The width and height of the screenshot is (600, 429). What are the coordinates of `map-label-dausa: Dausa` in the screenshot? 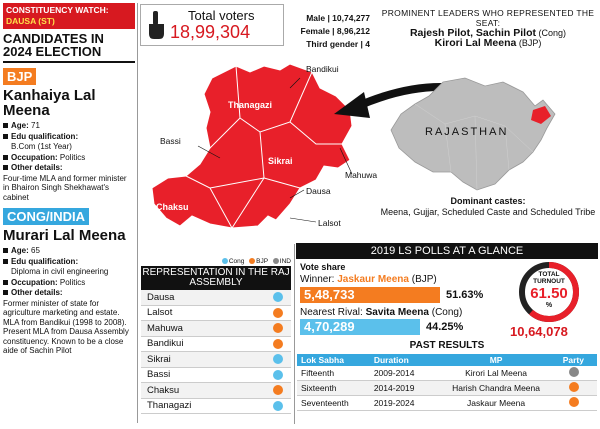 It's located at (318, 191).